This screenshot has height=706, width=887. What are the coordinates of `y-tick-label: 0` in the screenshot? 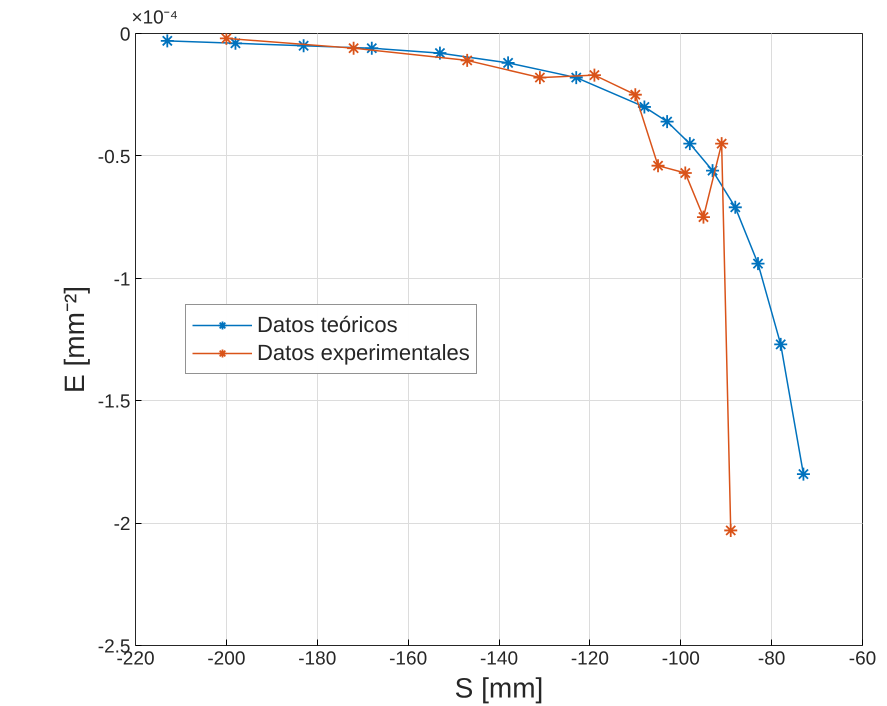 It's located at (125, 35).